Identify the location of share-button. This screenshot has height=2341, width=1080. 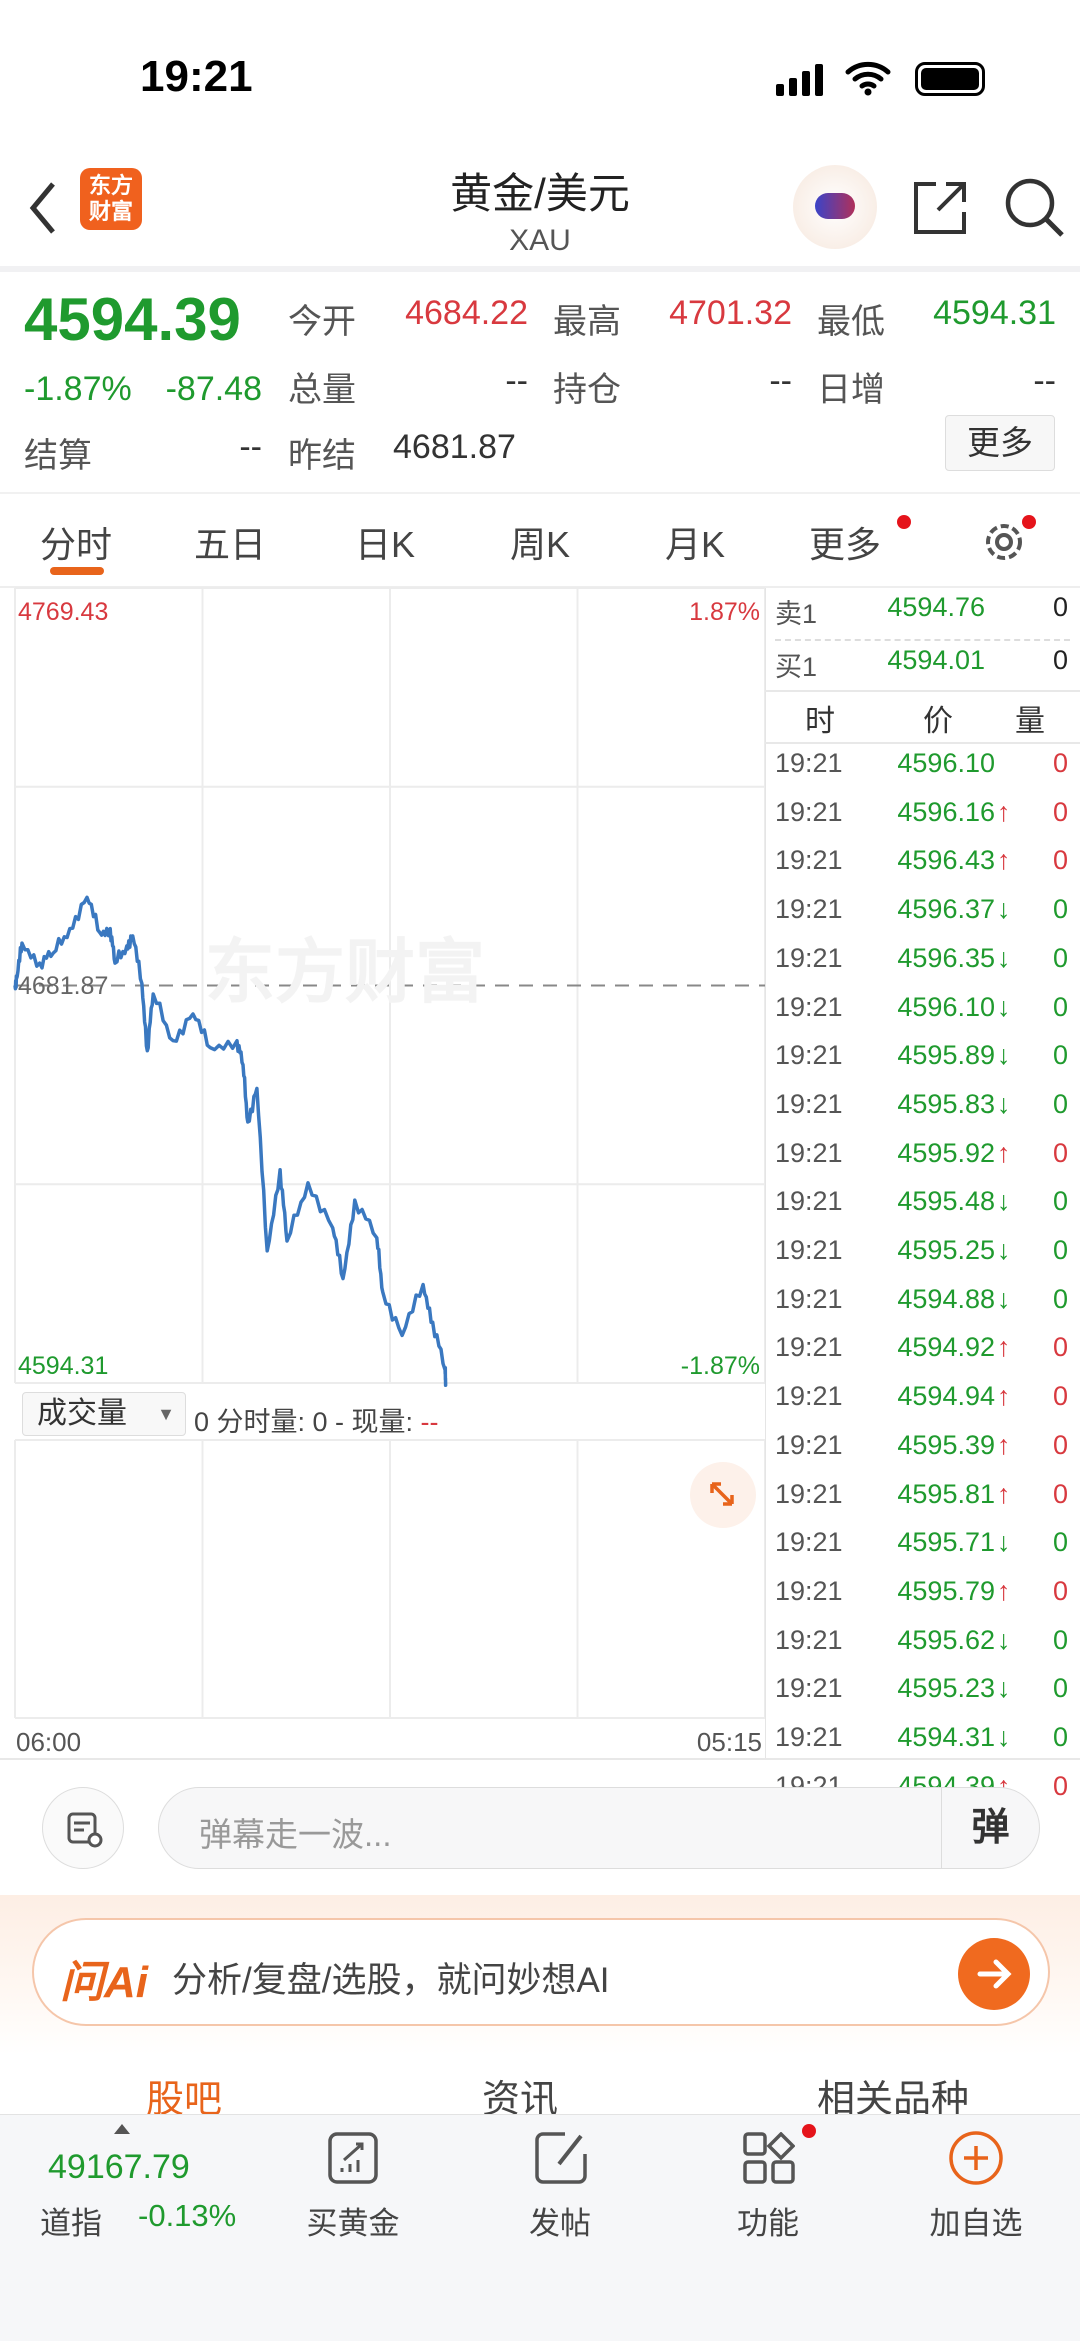
(940, 208).